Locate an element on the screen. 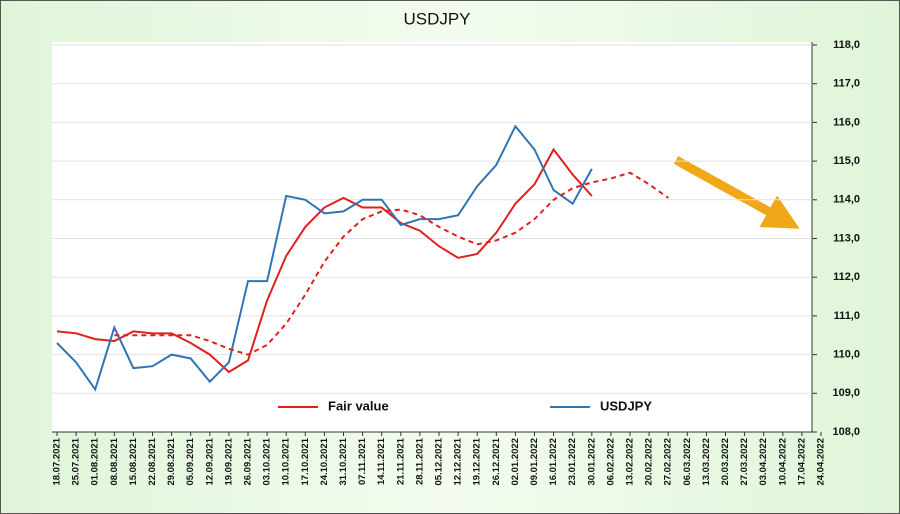 This screenshot has height=514, width=900. y-tick-label: 117,0 is located at coordinates (846, 84).